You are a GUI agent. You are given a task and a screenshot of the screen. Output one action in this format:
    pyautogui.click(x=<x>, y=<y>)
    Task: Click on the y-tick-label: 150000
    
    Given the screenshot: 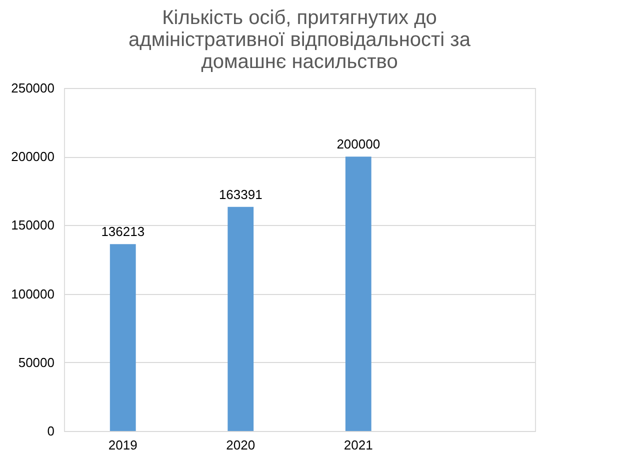 What is the action you would take?
    pyautogui.click(x=32, y=225)
    